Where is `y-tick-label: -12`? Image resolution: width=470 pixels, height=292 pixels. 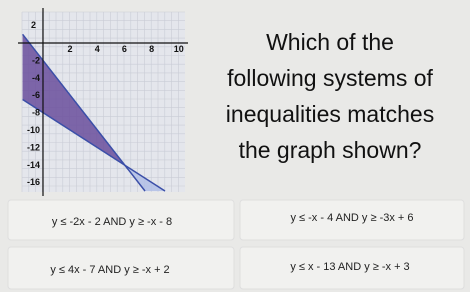 y-tick-label: -12 is located at coordinates (33, 147).